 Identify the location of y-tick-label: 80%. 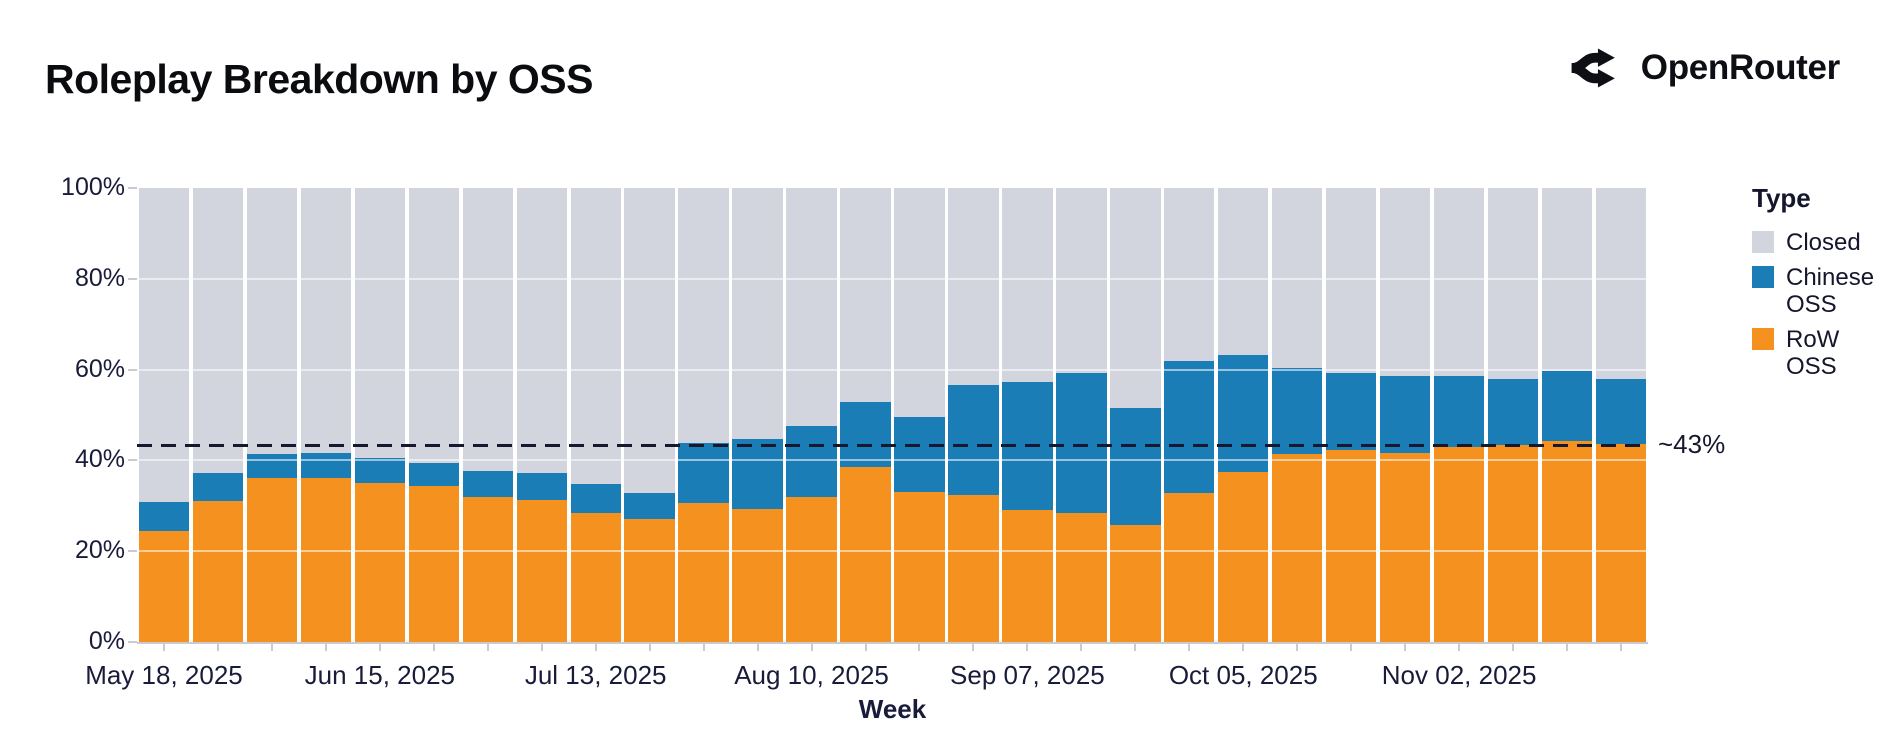
(99, 277).